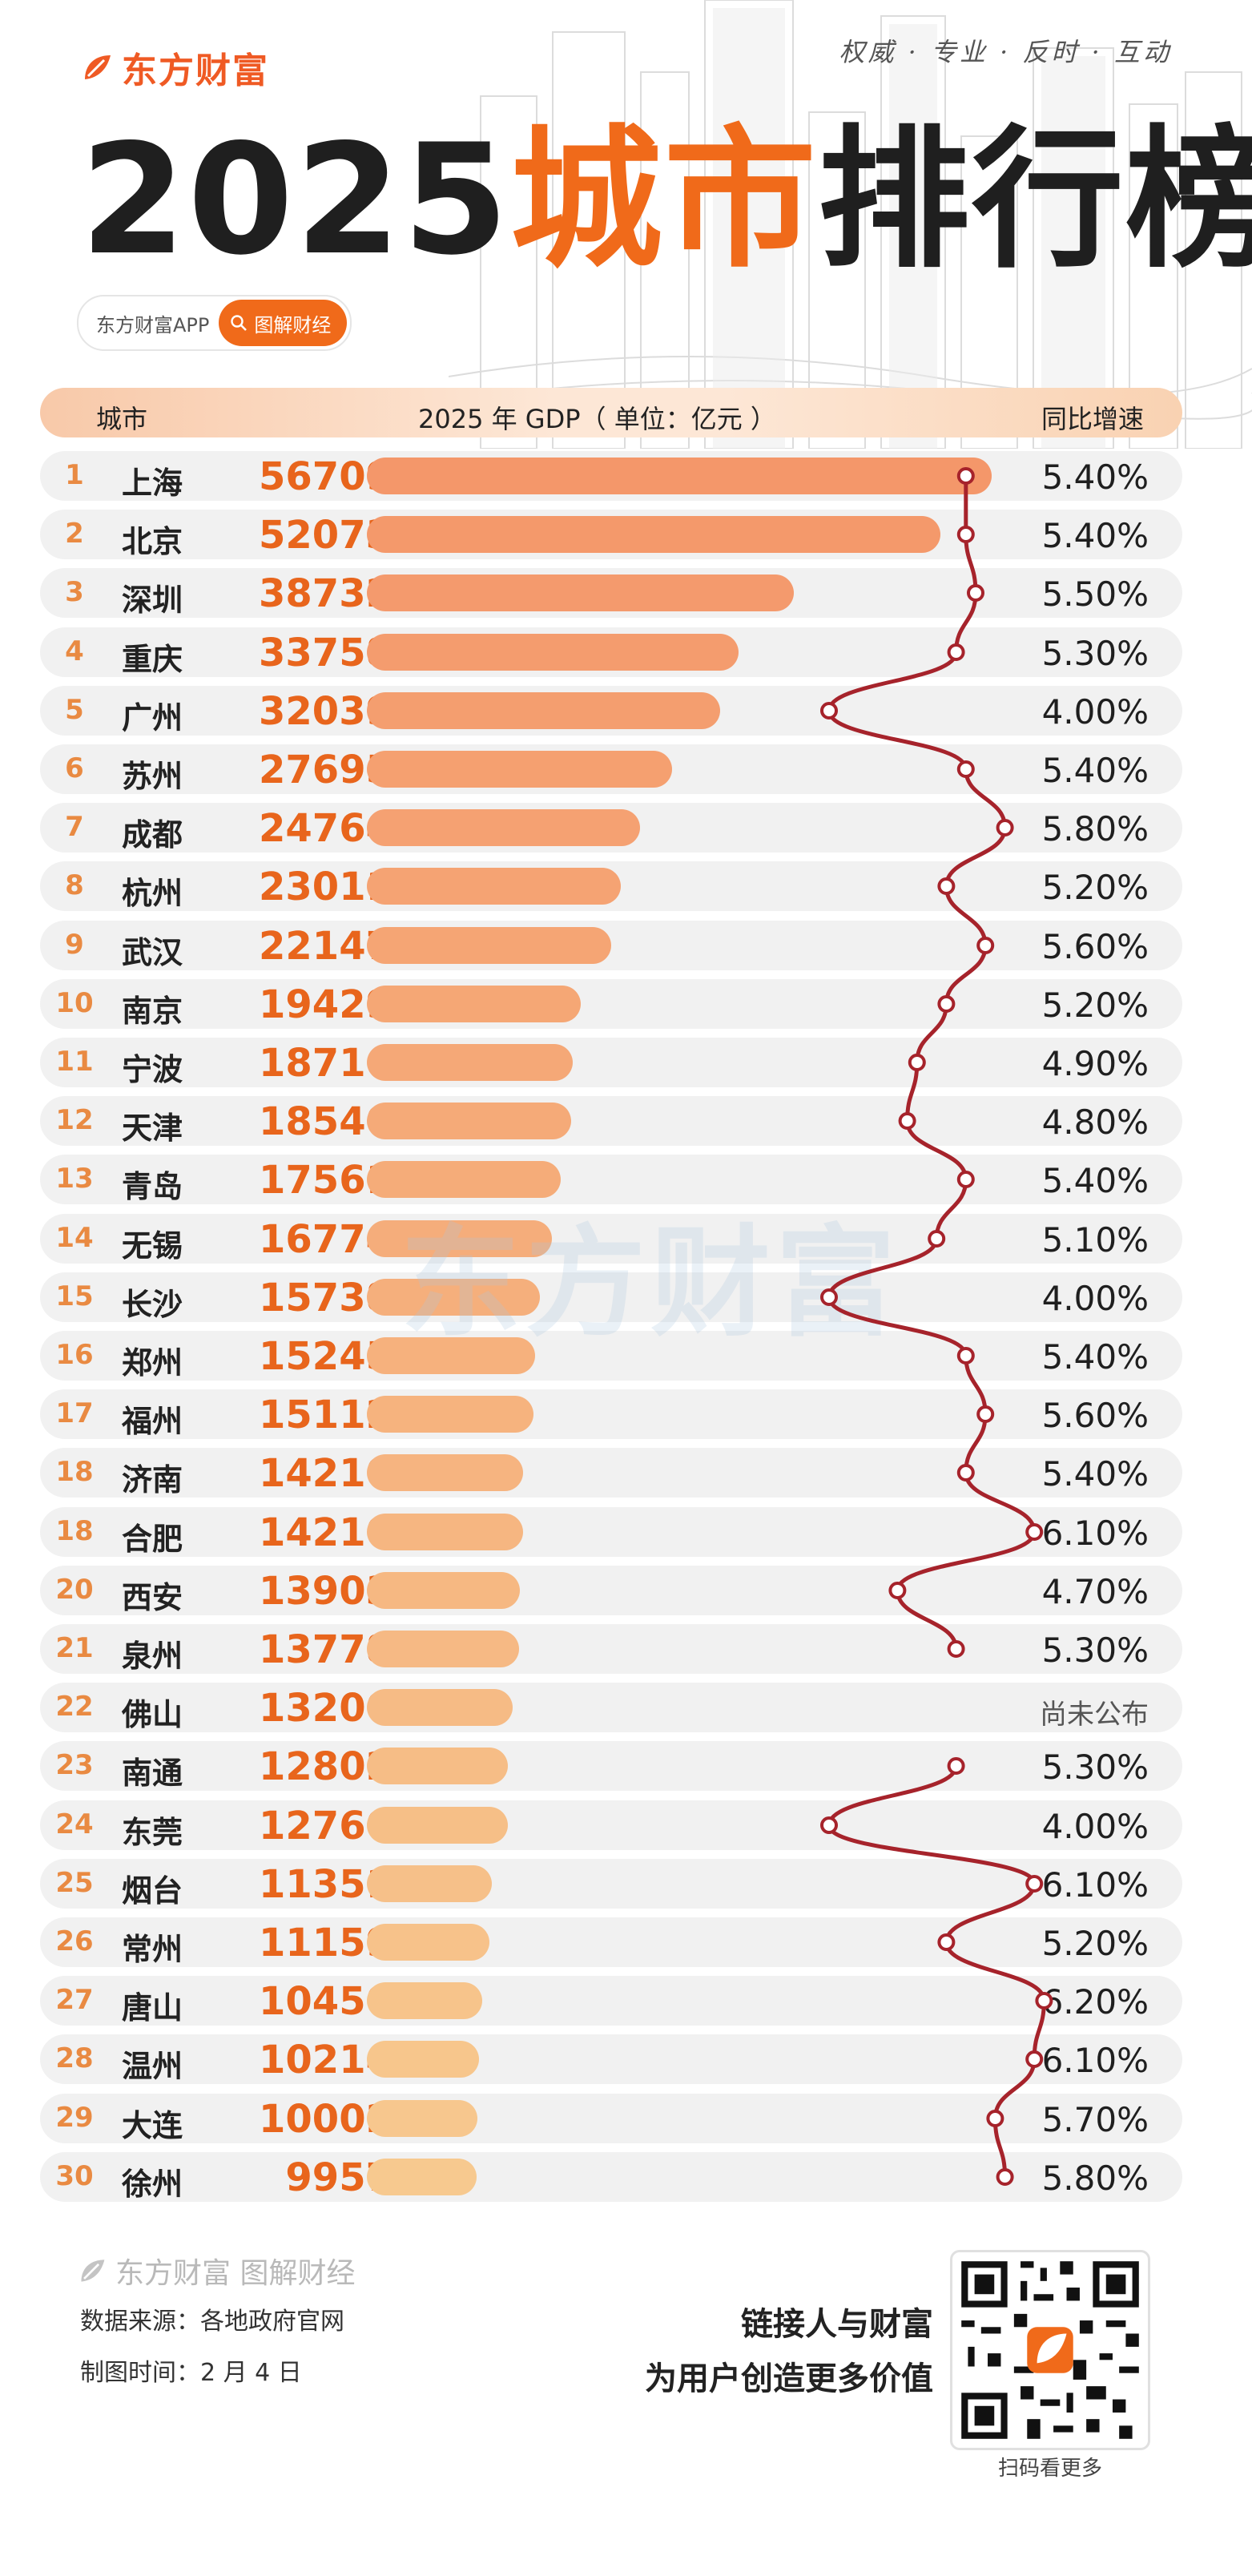 The width and height of the screenshot is (1252, 2576). I want to click on table-row: 9 武汉 22147 5.60%, so click(611, 945).